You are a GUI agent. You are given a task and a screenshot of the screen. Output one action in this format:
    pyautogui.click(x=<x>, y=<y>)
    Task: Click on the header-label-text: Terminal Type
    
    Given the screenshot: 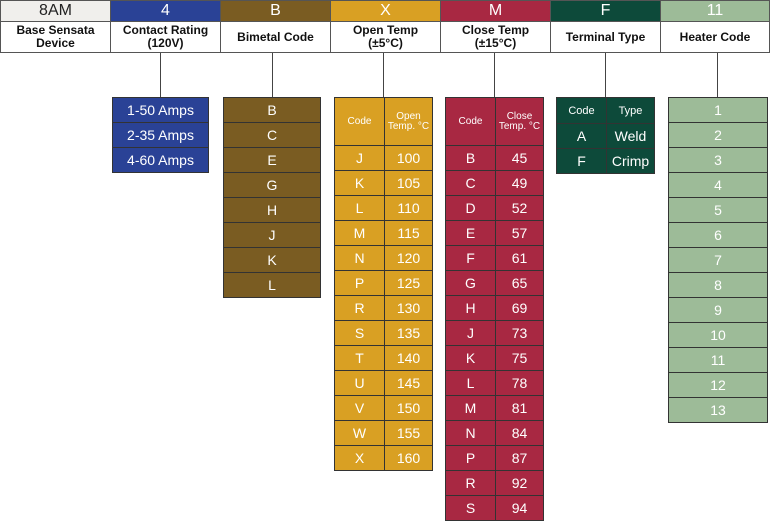 What is the action you would take?
    pyautogui.click(x=605, y=36)
    